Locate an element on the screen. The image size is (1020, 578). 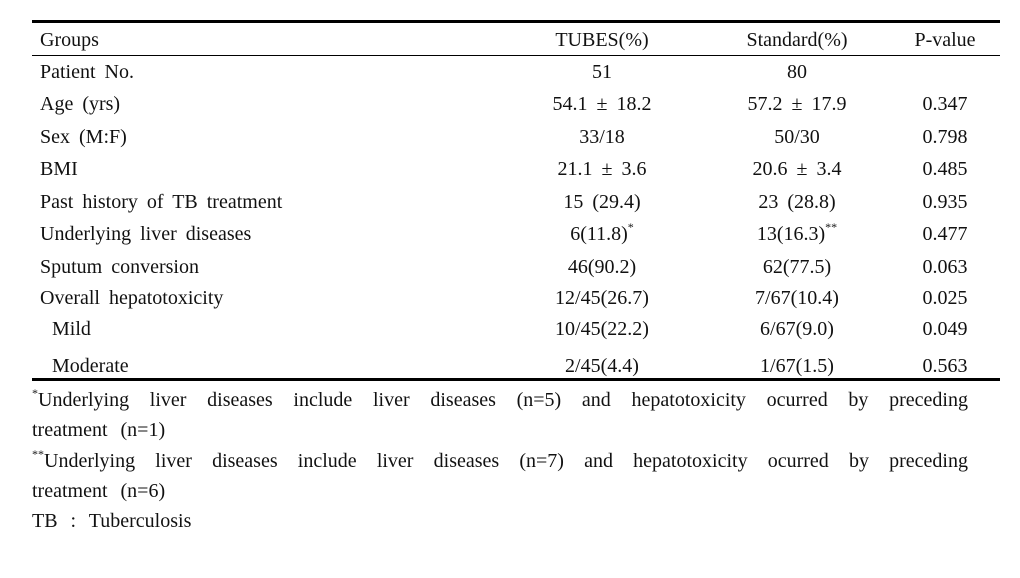
row-label: Moderate is located at coordinates (90, 366).